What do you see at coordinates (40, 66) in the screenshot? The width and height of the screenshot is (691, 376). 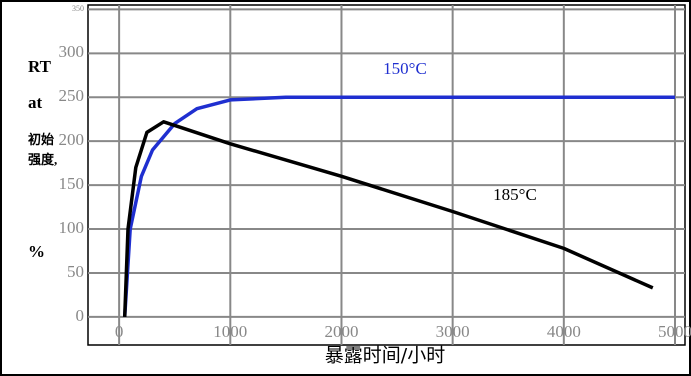 I see `y-axis-label: RT` at bounding box center [40, 66].